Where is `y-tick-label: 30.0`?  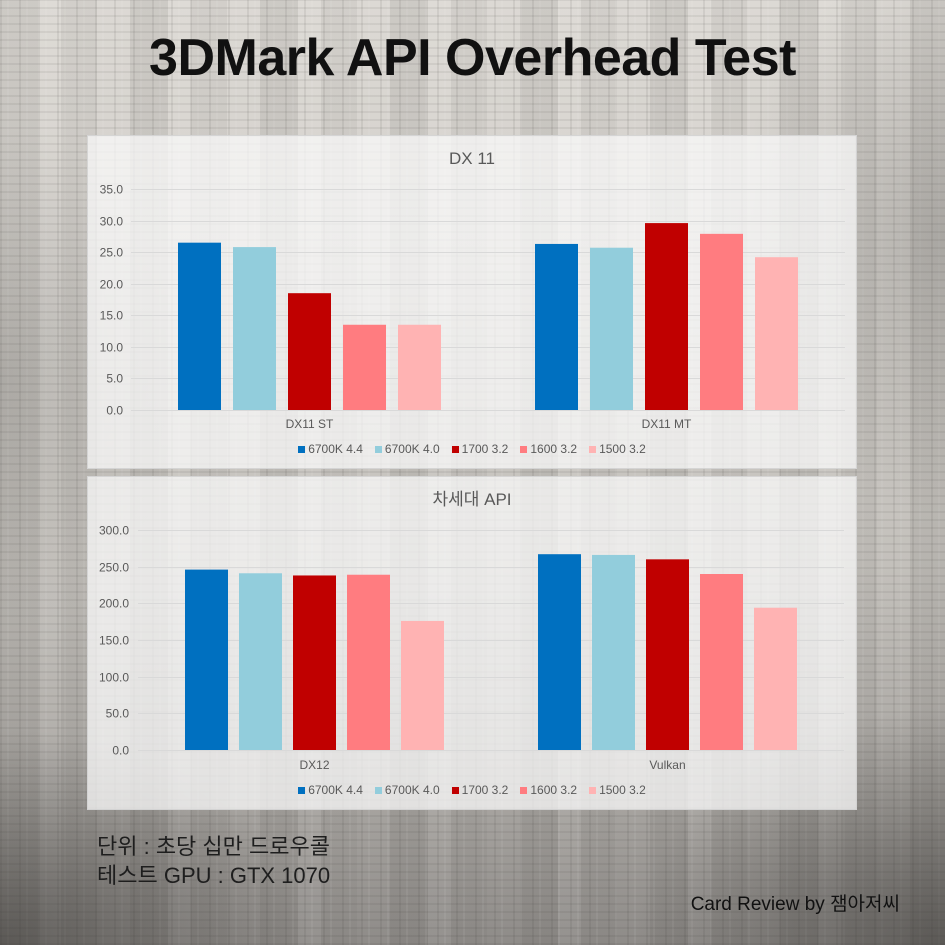 y-tick-label: 30.0 is located at coordinates (112, 222).